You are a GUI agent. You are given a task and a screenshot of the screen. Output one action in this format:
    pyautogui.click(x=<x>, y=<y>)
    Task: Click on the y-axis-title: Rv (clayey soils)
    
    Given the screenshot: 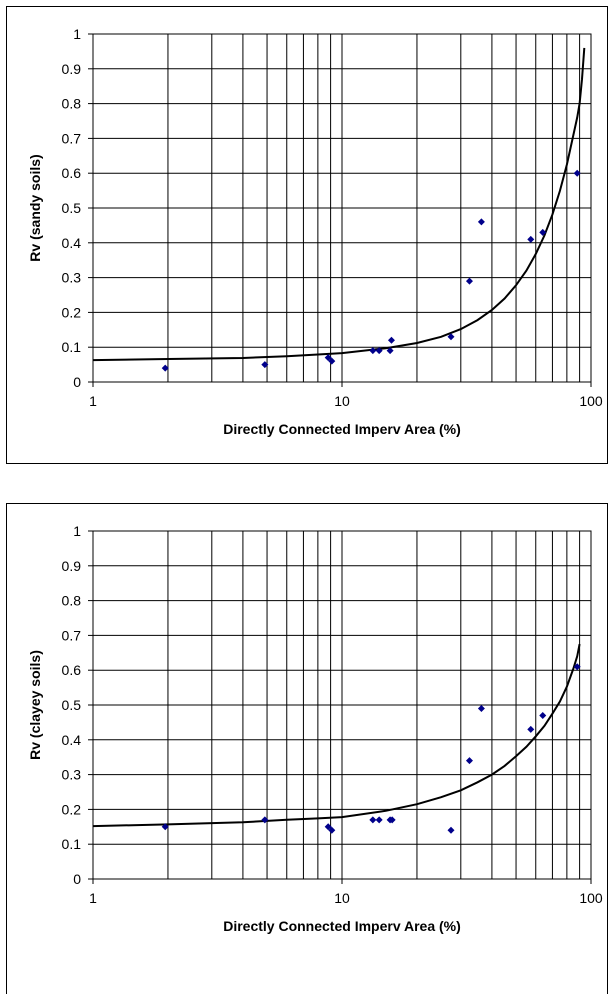 What is the action you would take?
    pyautogui.click(x=35, y=705)
    